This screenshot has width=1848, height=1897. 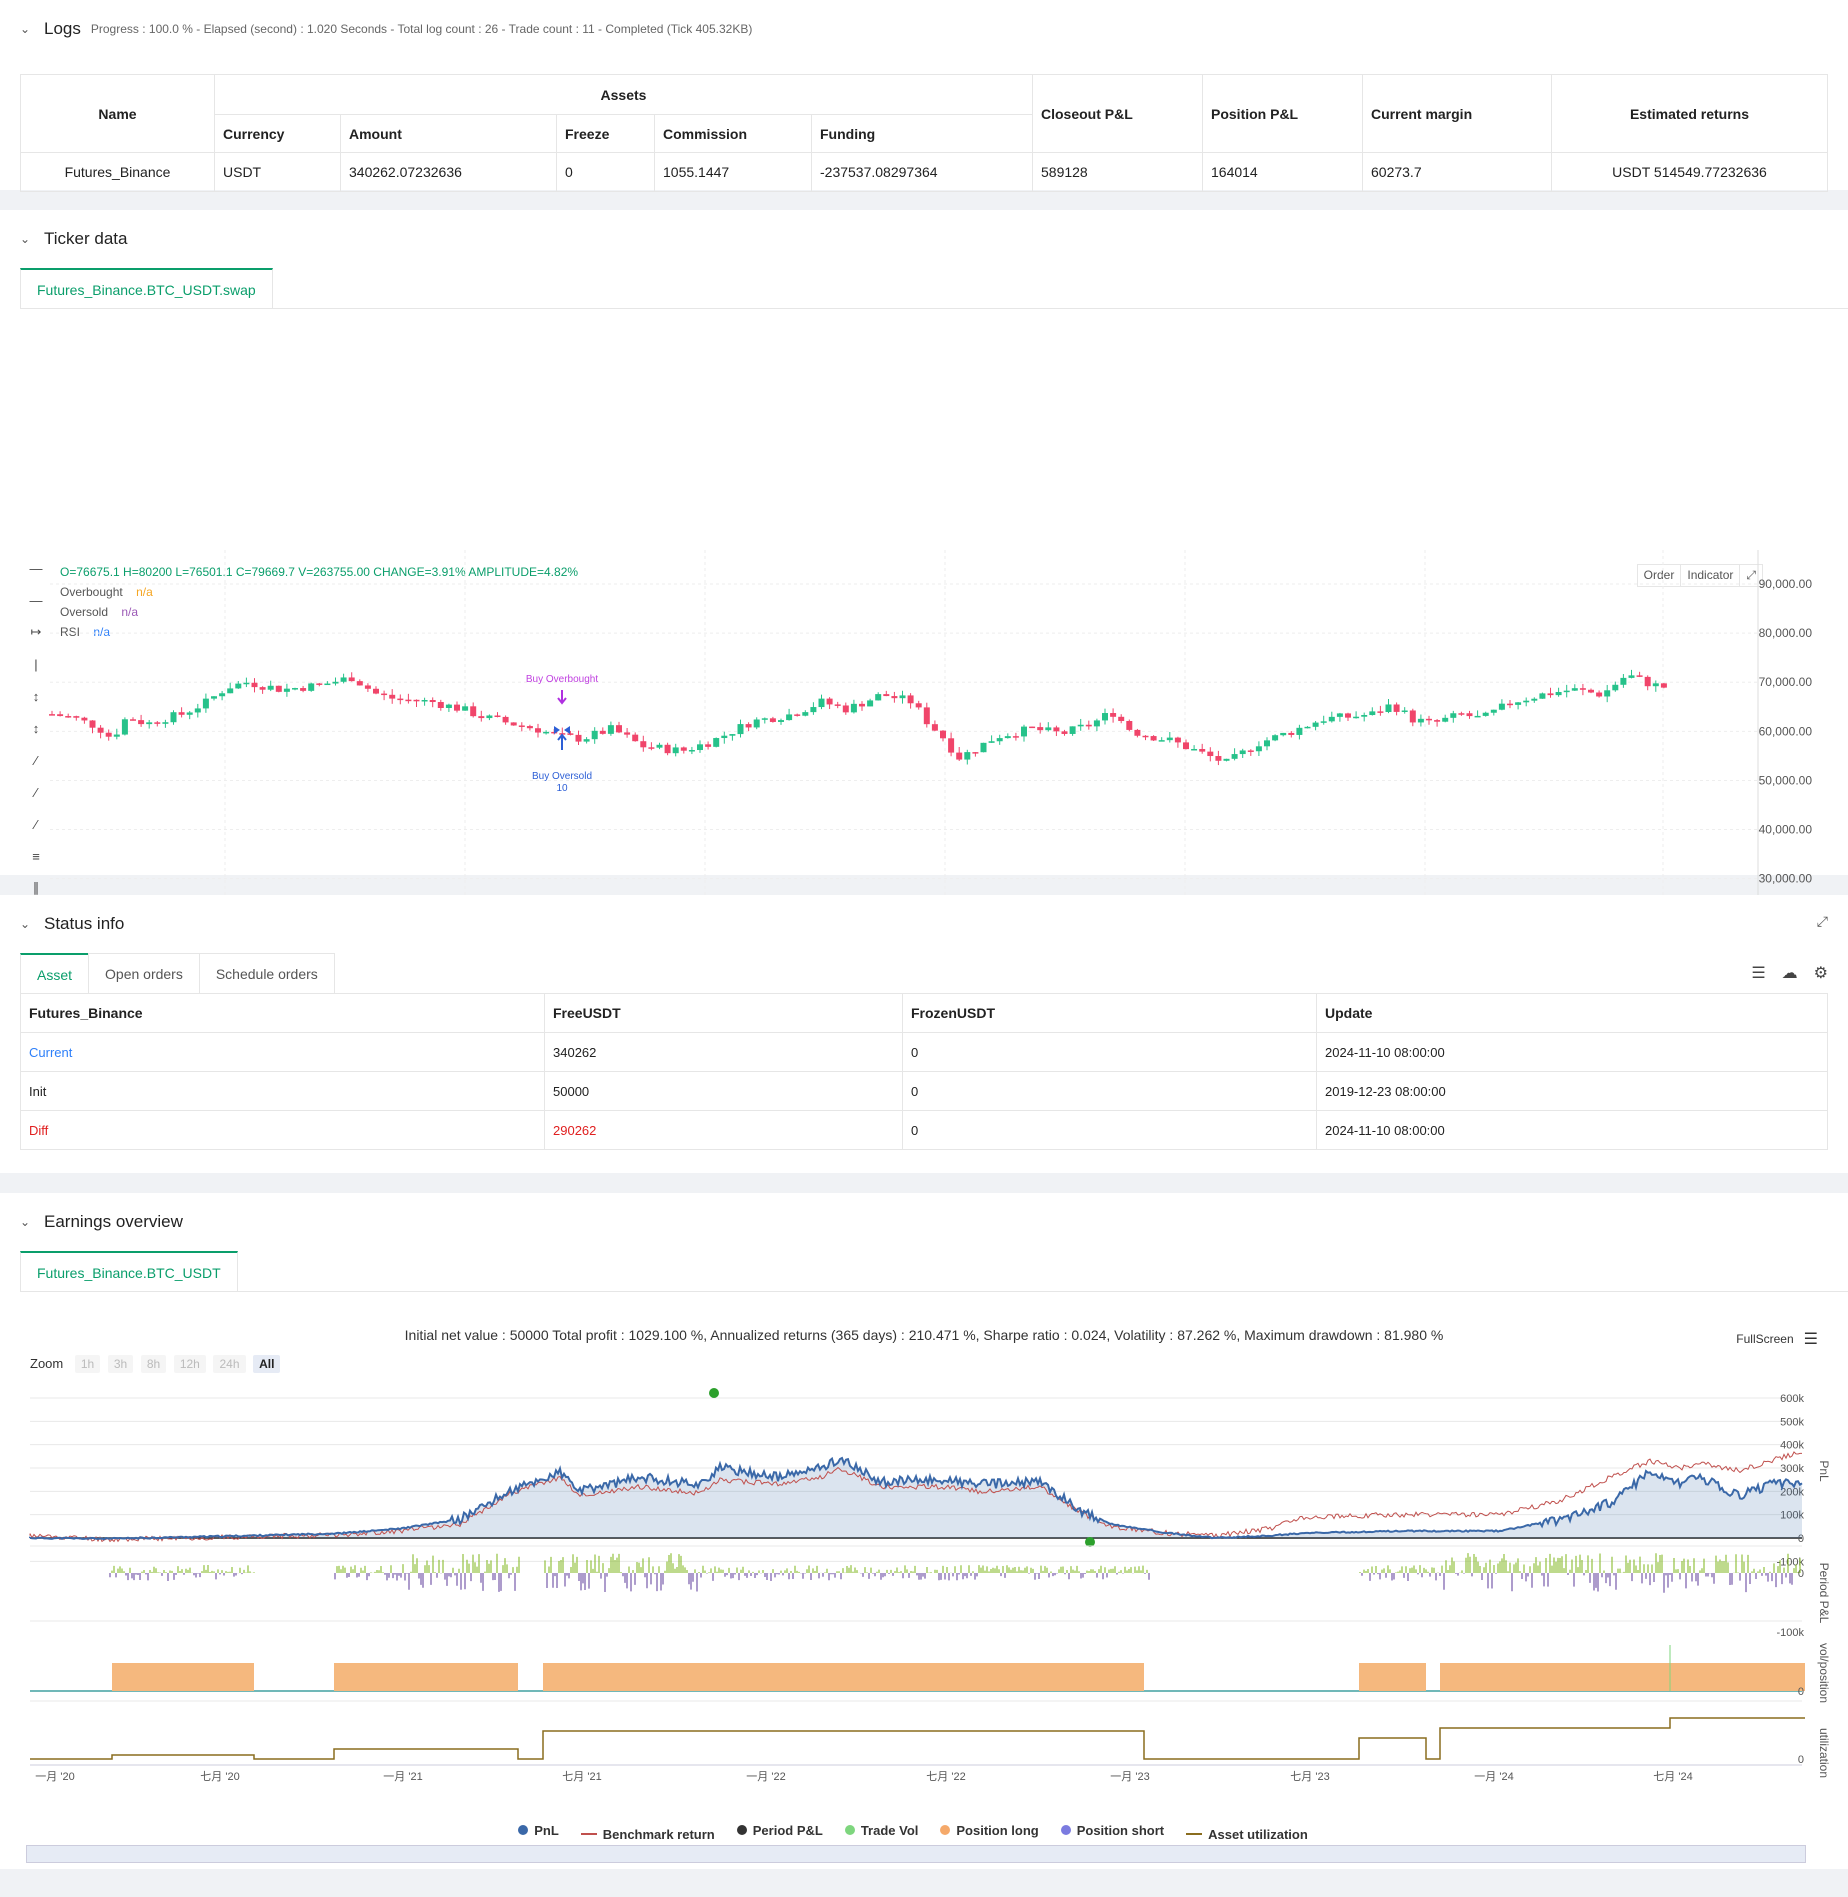 I want to click on vertical-segment-icon: ↕, so click(x=36, y=728).